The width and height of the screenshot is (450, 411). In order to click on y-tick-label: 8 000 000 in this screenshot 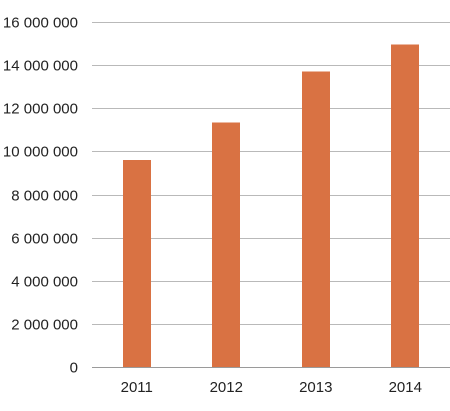, I will do `click(44, 196)`.